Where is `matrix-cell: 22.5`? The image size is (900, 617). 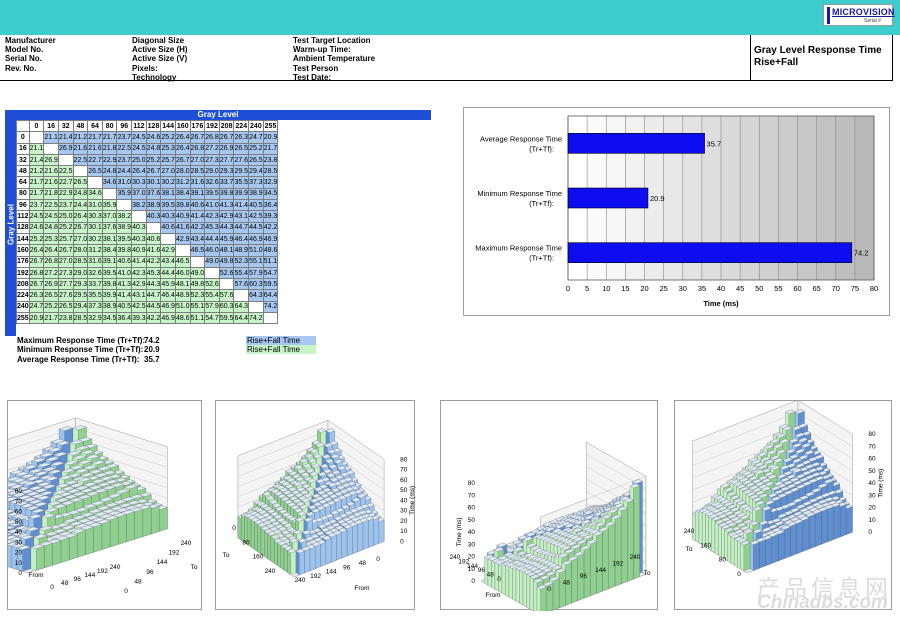
matrix-cell: 22.5 is located at coordinates (65, 171).